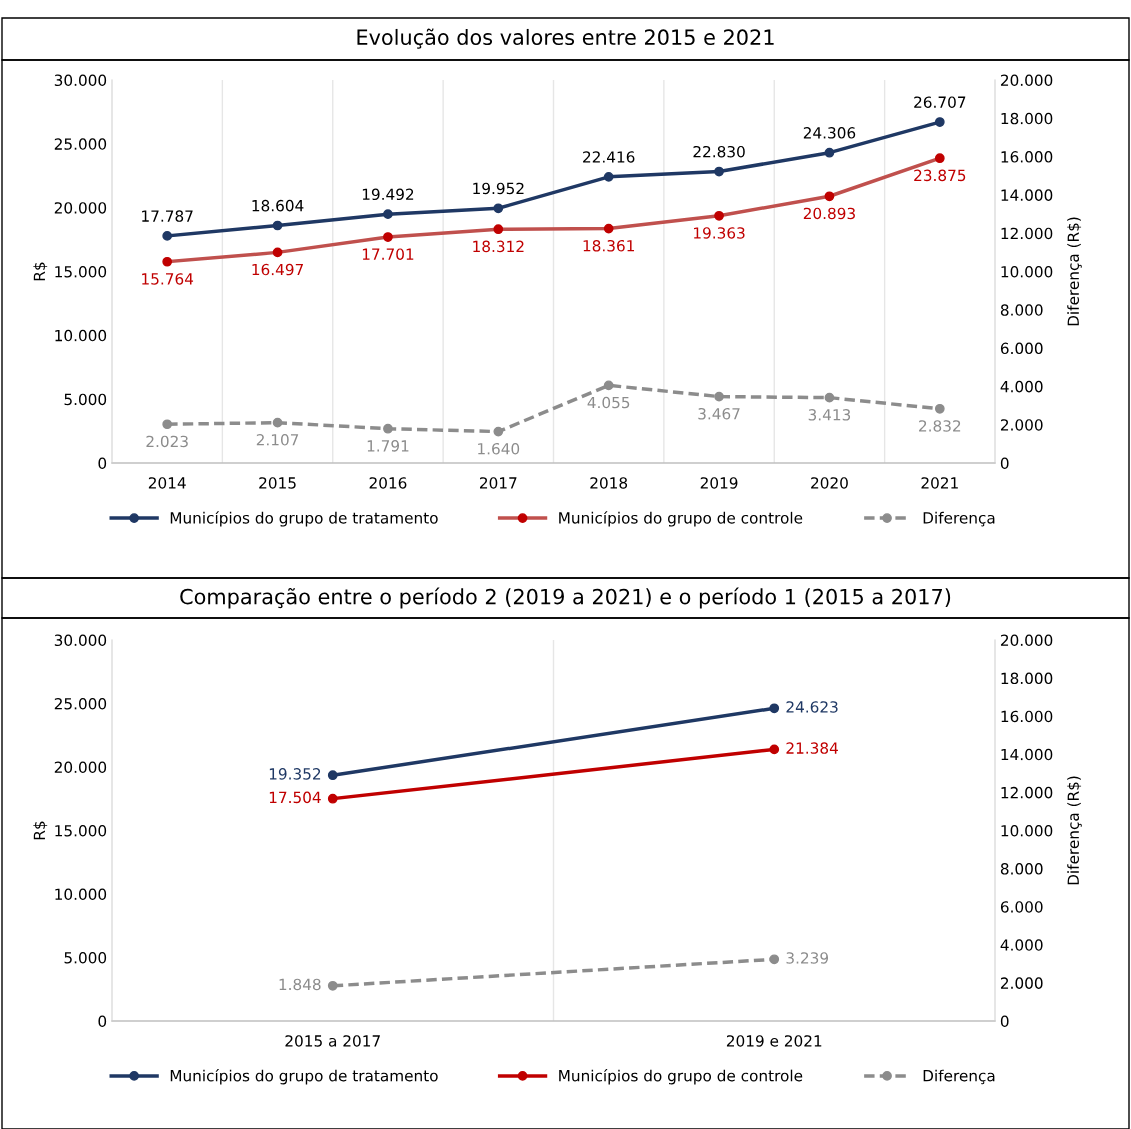 The width and height of the screenshot is (1131, 1129). What do you see at coordinates (85, 957) in the screenshot?
I see `y-tick-label: 5.000` at bounding box center [85, 957].